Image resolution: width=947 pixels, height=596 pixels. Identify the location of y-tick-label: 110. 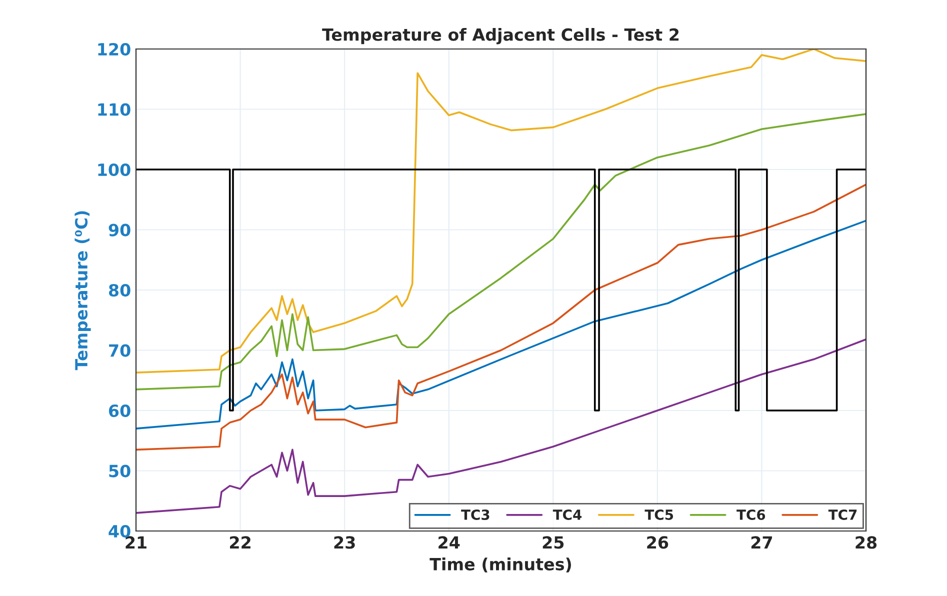
(114, 109).